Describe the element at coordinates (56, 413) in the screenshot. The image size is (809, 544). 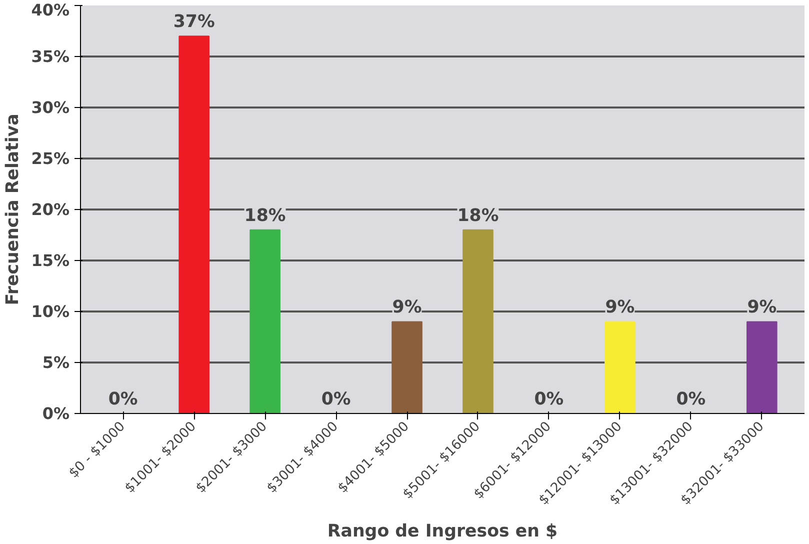
I see `y-tick-label: 0%` at that location.